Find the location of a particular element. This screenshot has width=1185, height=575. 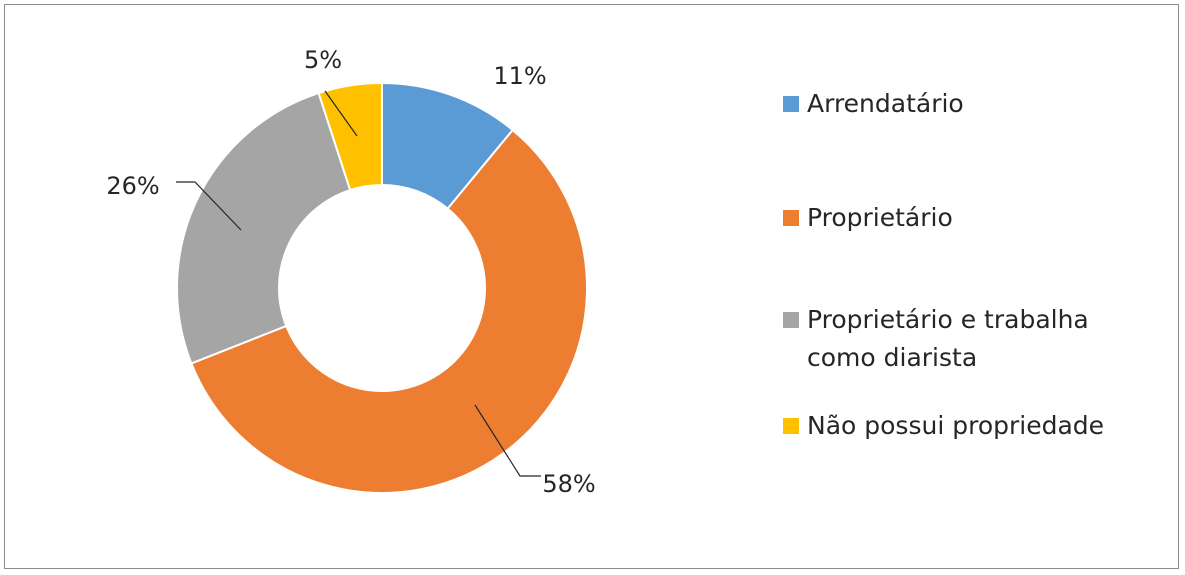

legend-label-nao-possui: Não possui propriedade is located at coordinates (956, 425).